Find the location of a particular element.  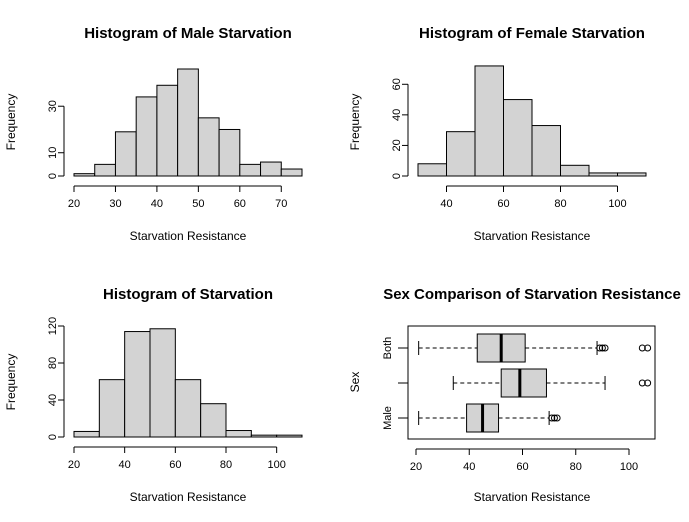

boxplot-x-tick-label: 60 is located at coordinates (522, 467).